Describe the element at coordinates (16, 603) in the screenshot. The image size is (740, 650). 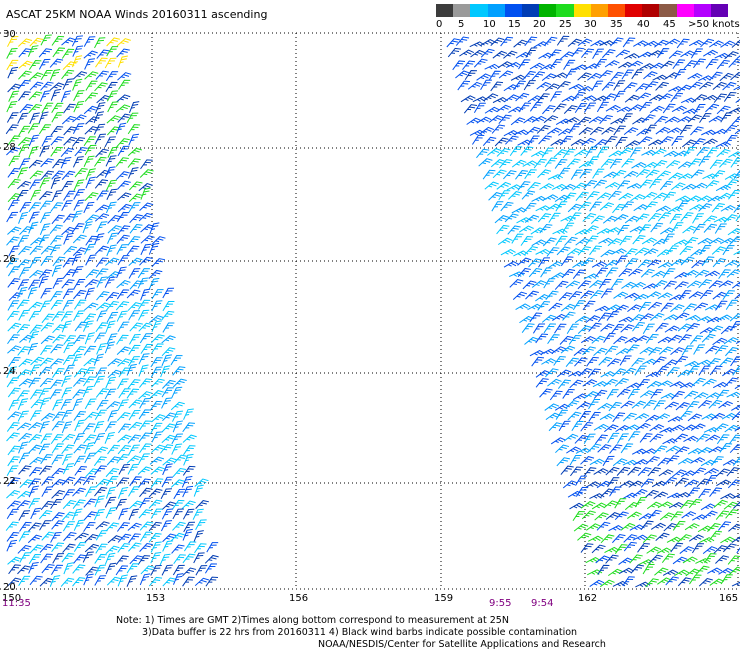
I see `pass-time-label: 11:35` at that location.